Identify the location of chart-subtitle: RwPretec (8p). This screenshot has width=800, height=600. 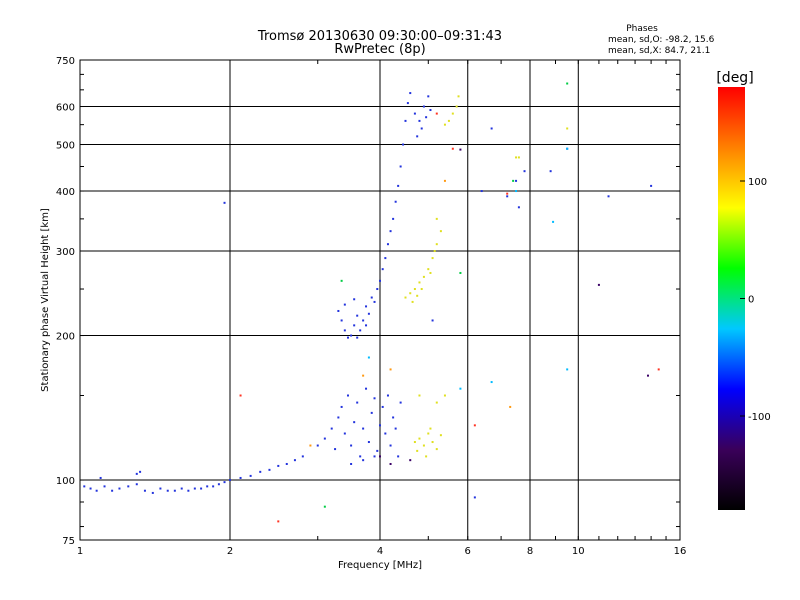
(379, 49).